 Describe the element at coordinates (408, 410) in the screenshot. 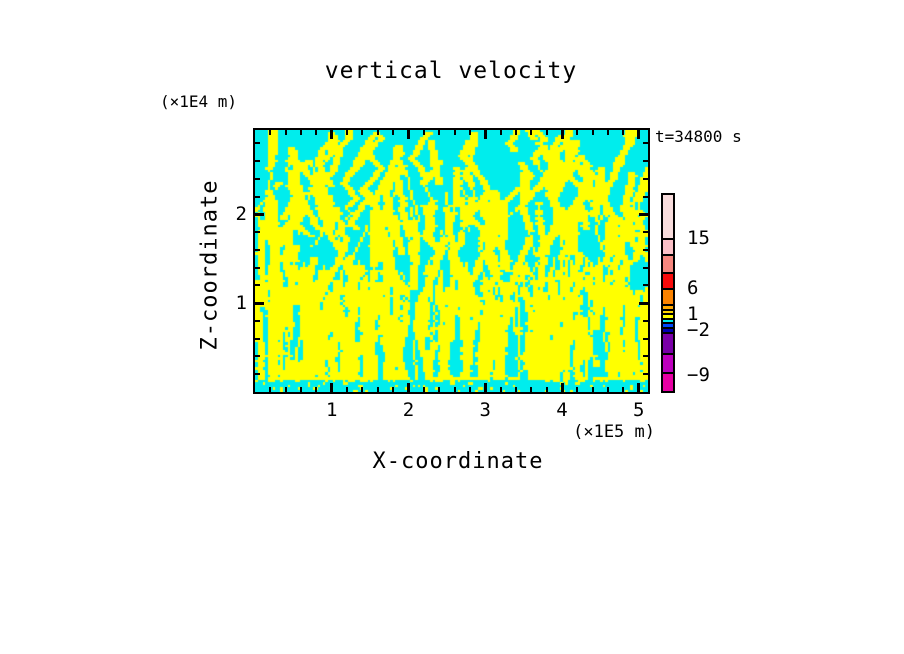

I see `x-tick-label: 2` at that location.